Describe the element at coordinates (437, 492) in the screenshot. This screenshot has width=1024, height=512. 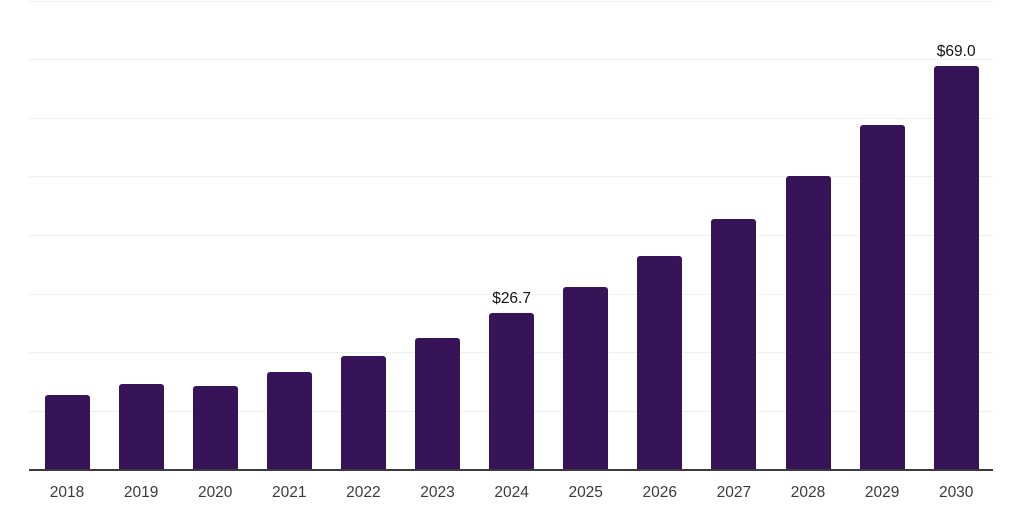
I see `x-axis-label-2023: 2023` at that location.